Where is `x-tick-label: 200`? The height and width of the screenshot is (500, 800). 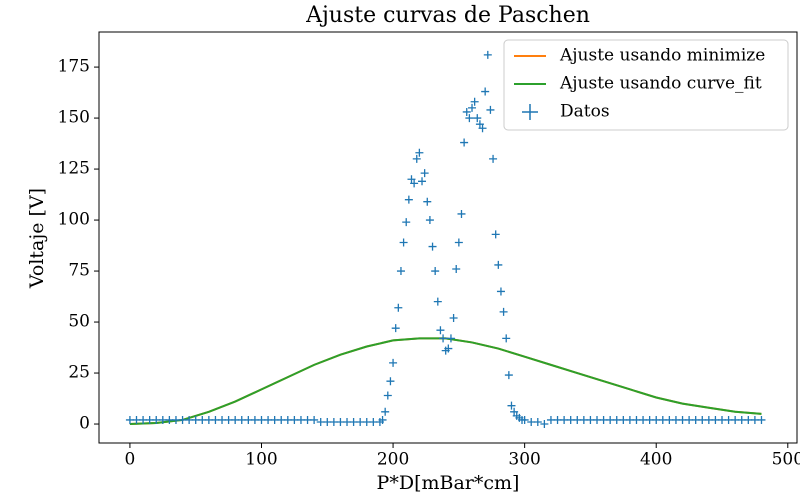
x-tick-label: 200 is located at coordinates (393, 460).